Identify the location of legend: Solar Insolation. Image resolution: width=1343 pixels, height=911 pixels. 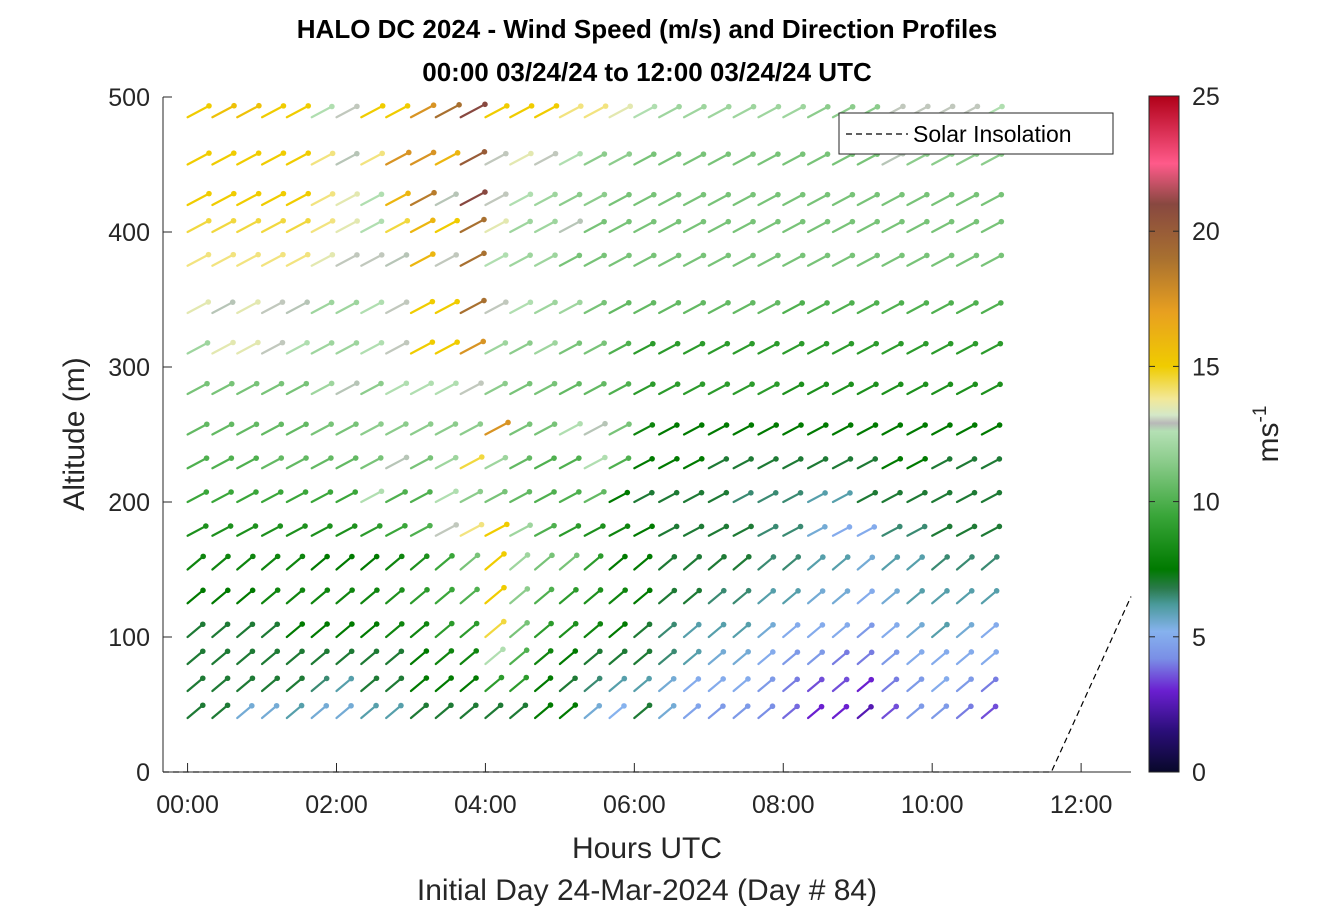
(976, 133).